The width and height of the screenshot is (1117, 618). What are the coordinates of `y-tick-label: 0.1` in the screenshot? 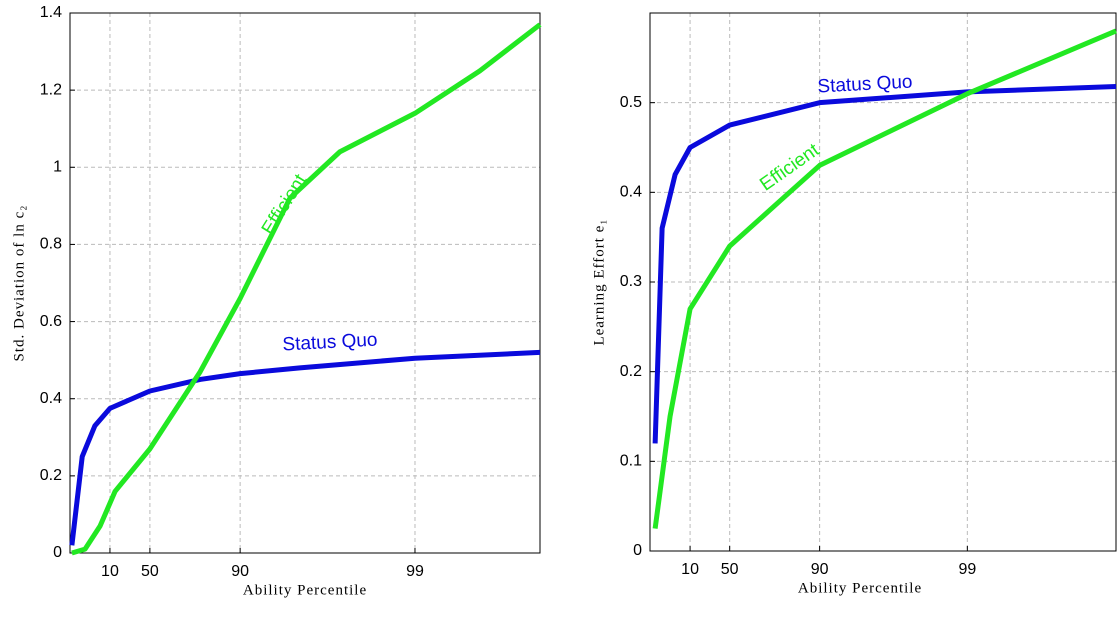 It's located at (631, 461).